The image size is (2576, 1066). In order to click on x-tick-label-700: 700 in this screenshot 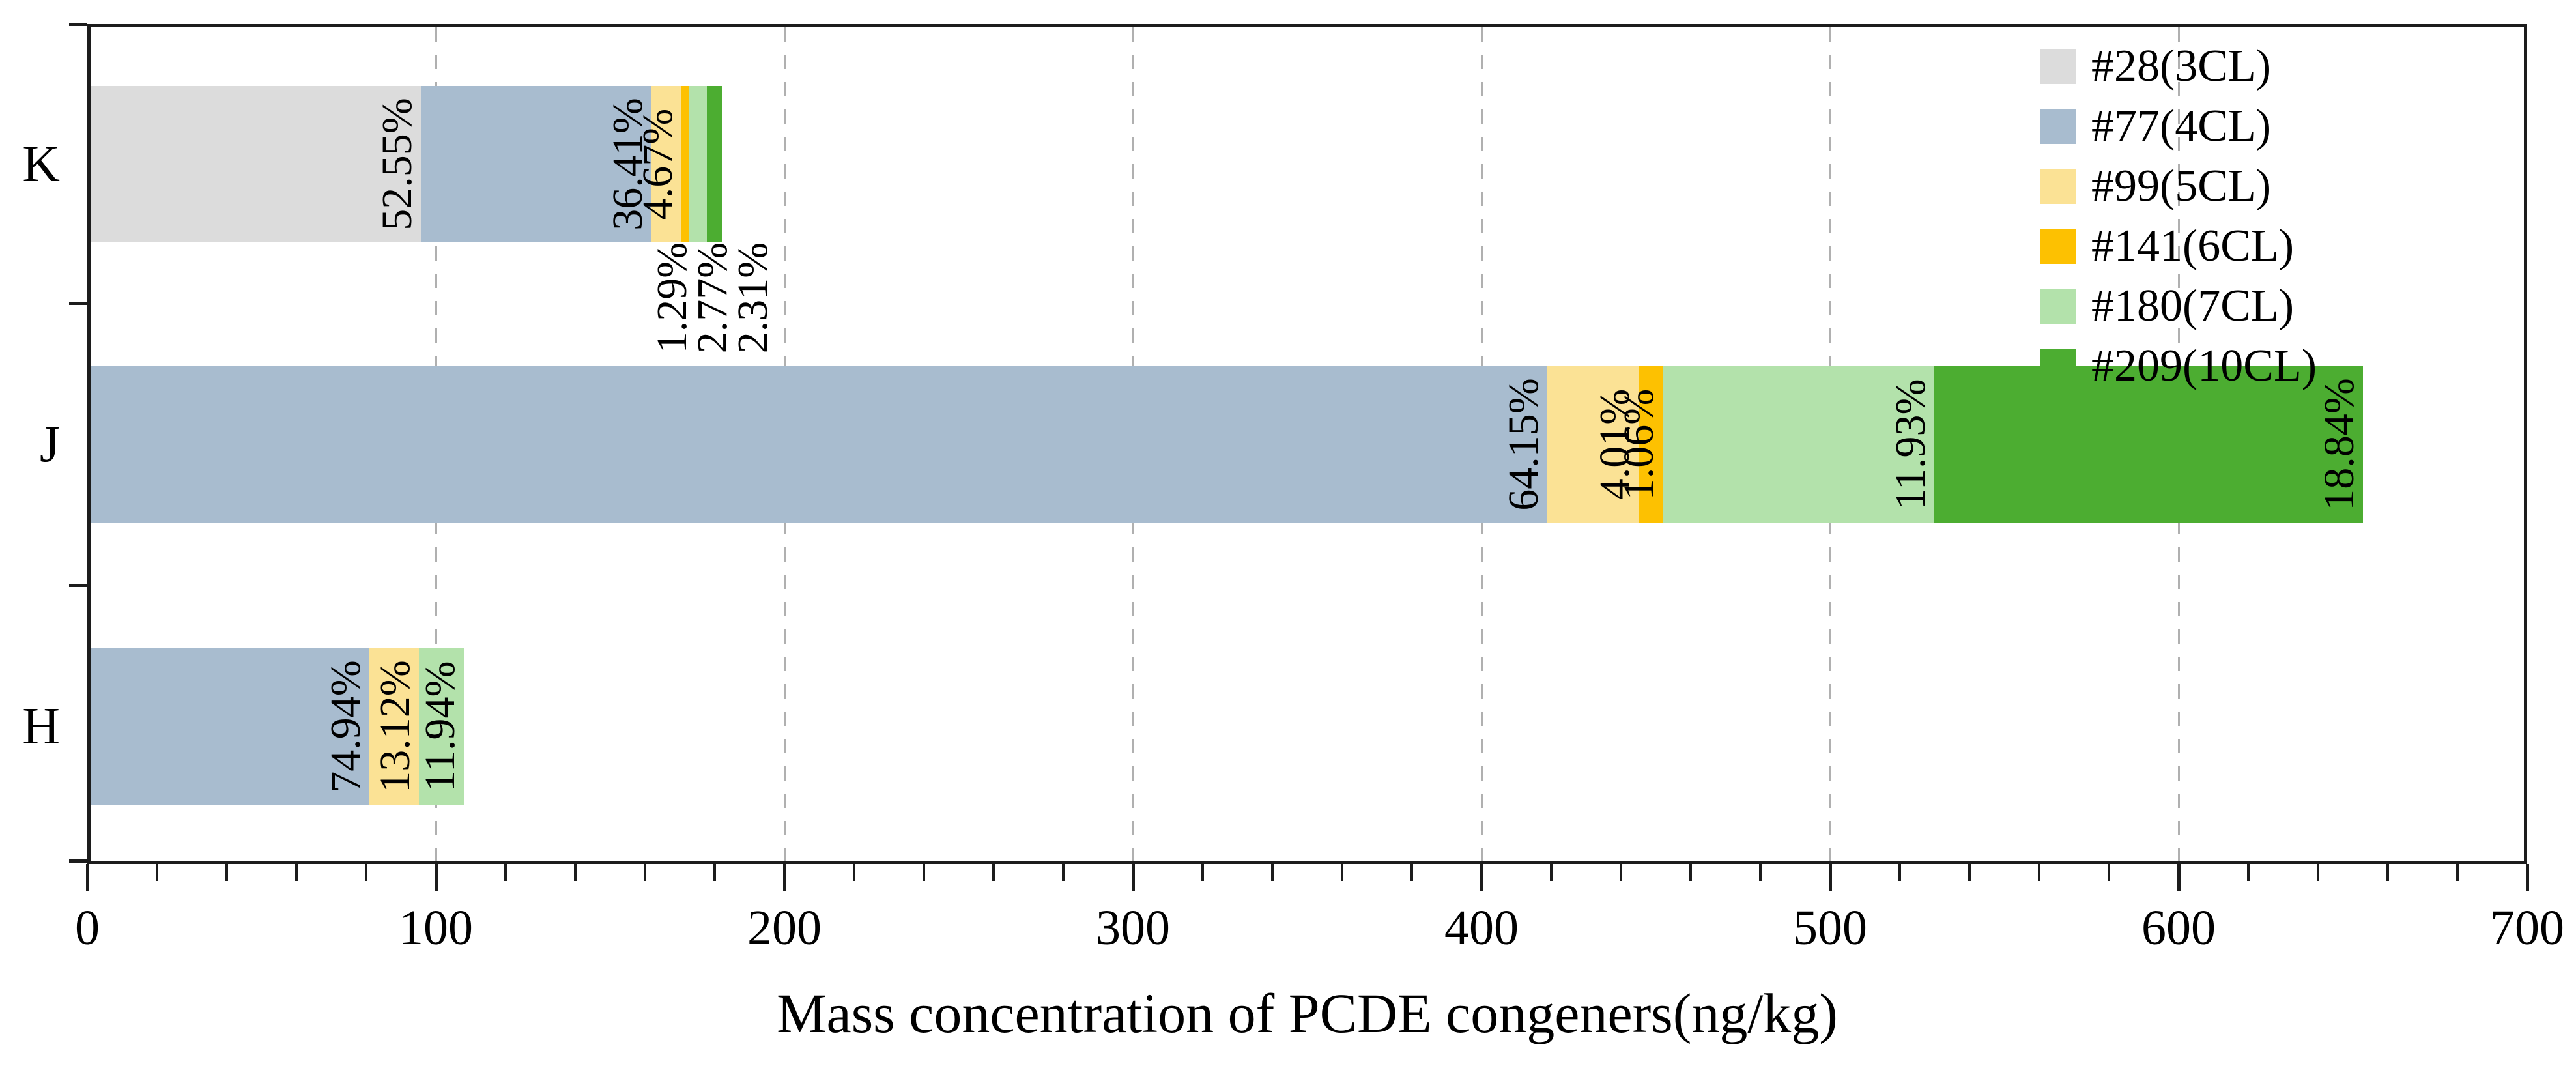, I will do `click(2527, 927)`.